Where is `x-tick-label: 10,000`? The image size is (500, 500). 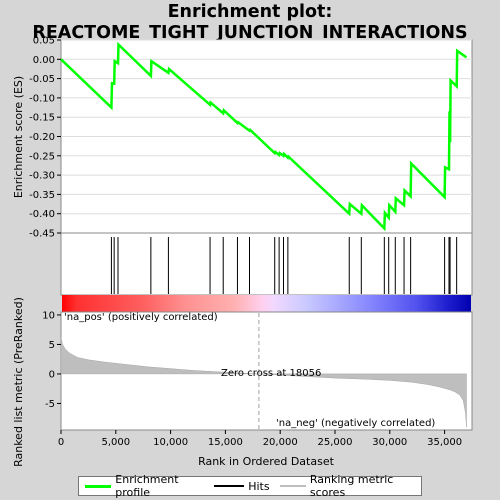 x-tick-label: 10,000 is located at coordinates (170, 442).